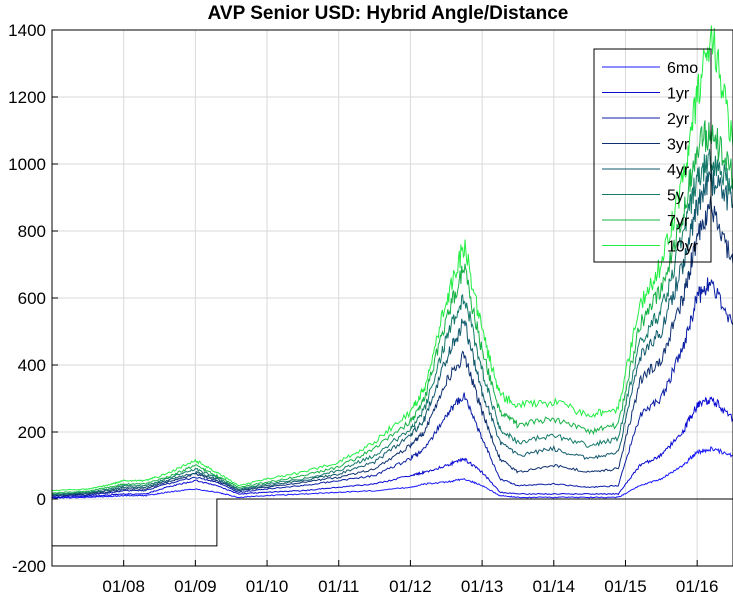 The width and height of the screenshot is (733, 600). Describe the element at coordinates (123, 586) in the screenshot. I see `x-tick-label: 01/08` at that location.